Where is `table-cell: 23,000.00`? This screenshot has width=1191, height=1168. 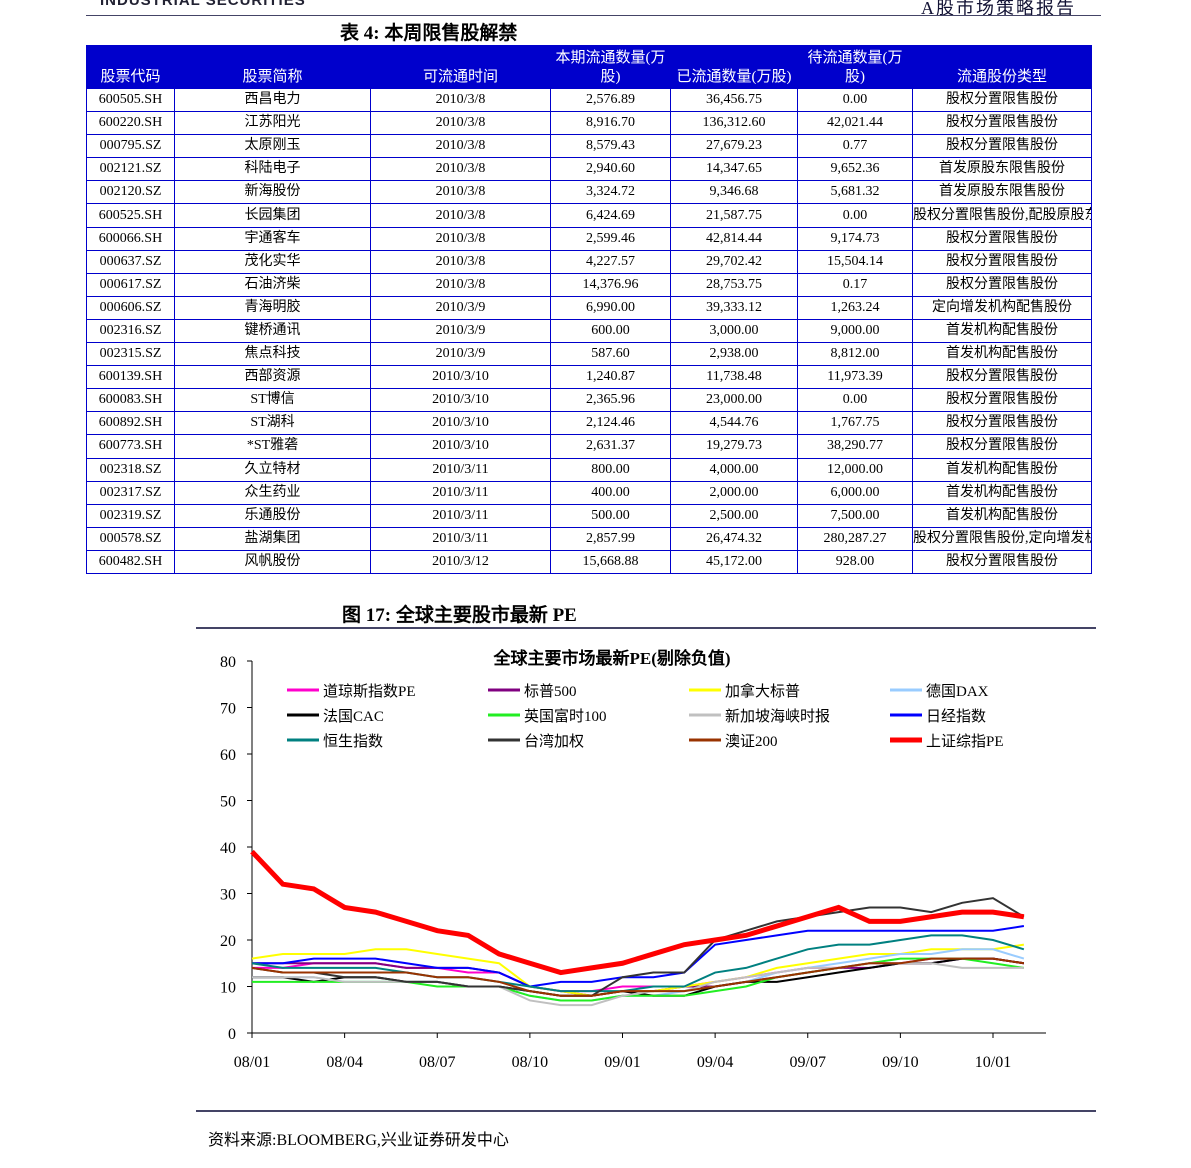 table-cell: 23,000.00 is located at coordinates (734, 400).